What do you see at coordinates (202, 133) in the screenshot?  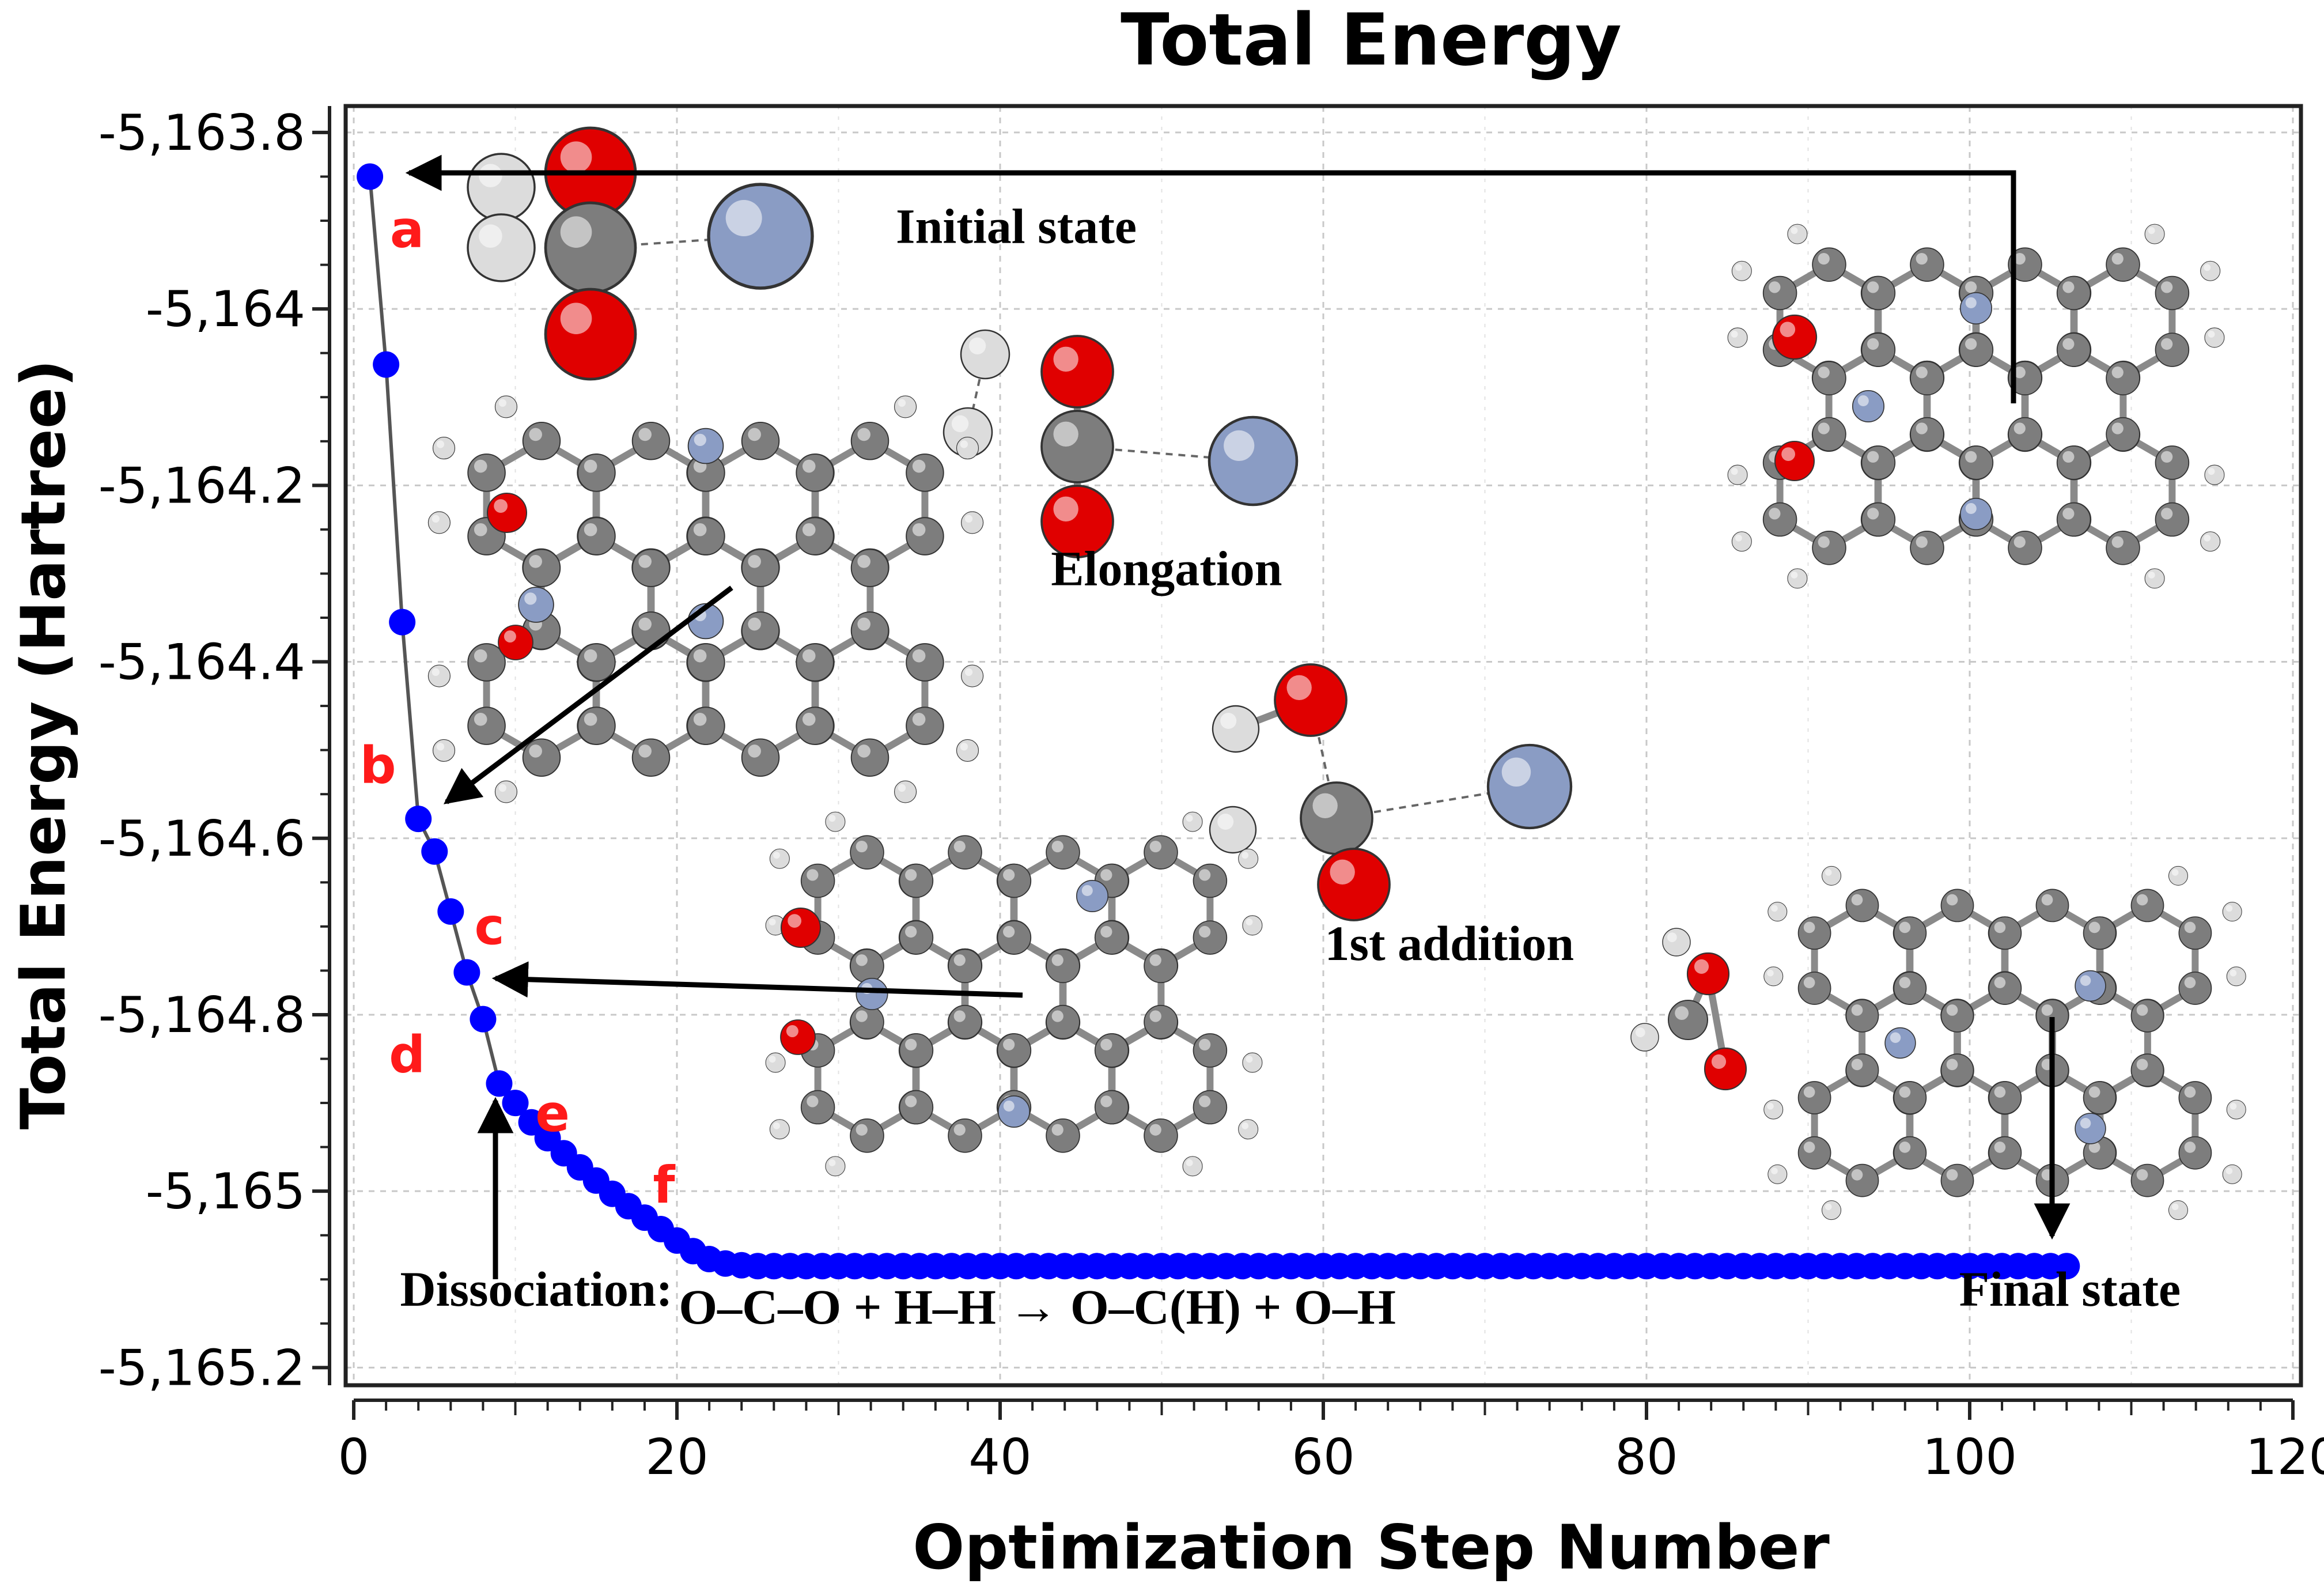 I see `y-tick-label: -5,163.8` at bounding box center [202, 133].